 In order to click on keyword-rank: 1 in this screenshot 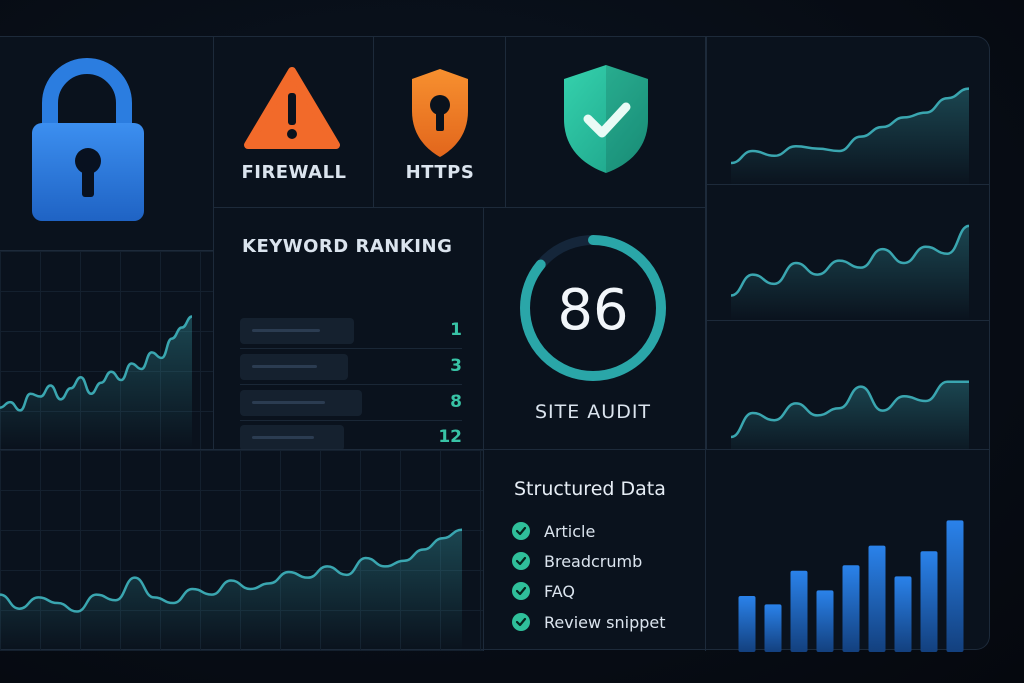, I will do `click(456, 330)`.